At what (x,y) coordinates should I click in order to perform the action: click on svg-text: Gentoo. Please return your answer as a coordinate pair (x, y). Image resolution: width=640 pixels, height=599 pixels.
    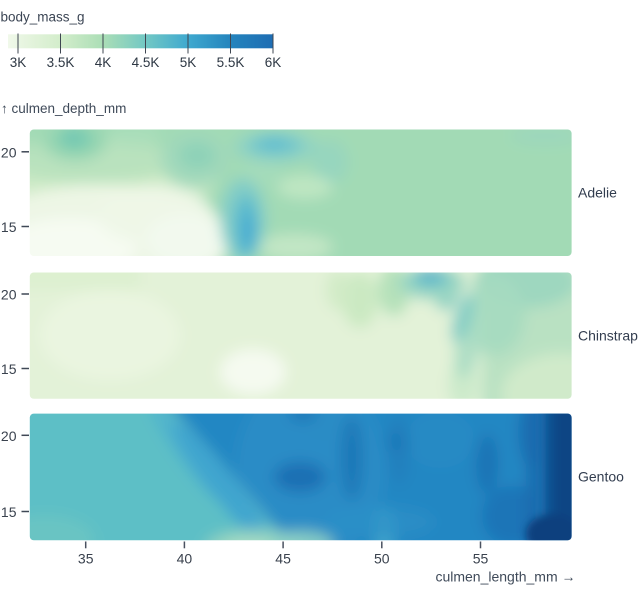
    Looking at the image, I should click on (601, 477).